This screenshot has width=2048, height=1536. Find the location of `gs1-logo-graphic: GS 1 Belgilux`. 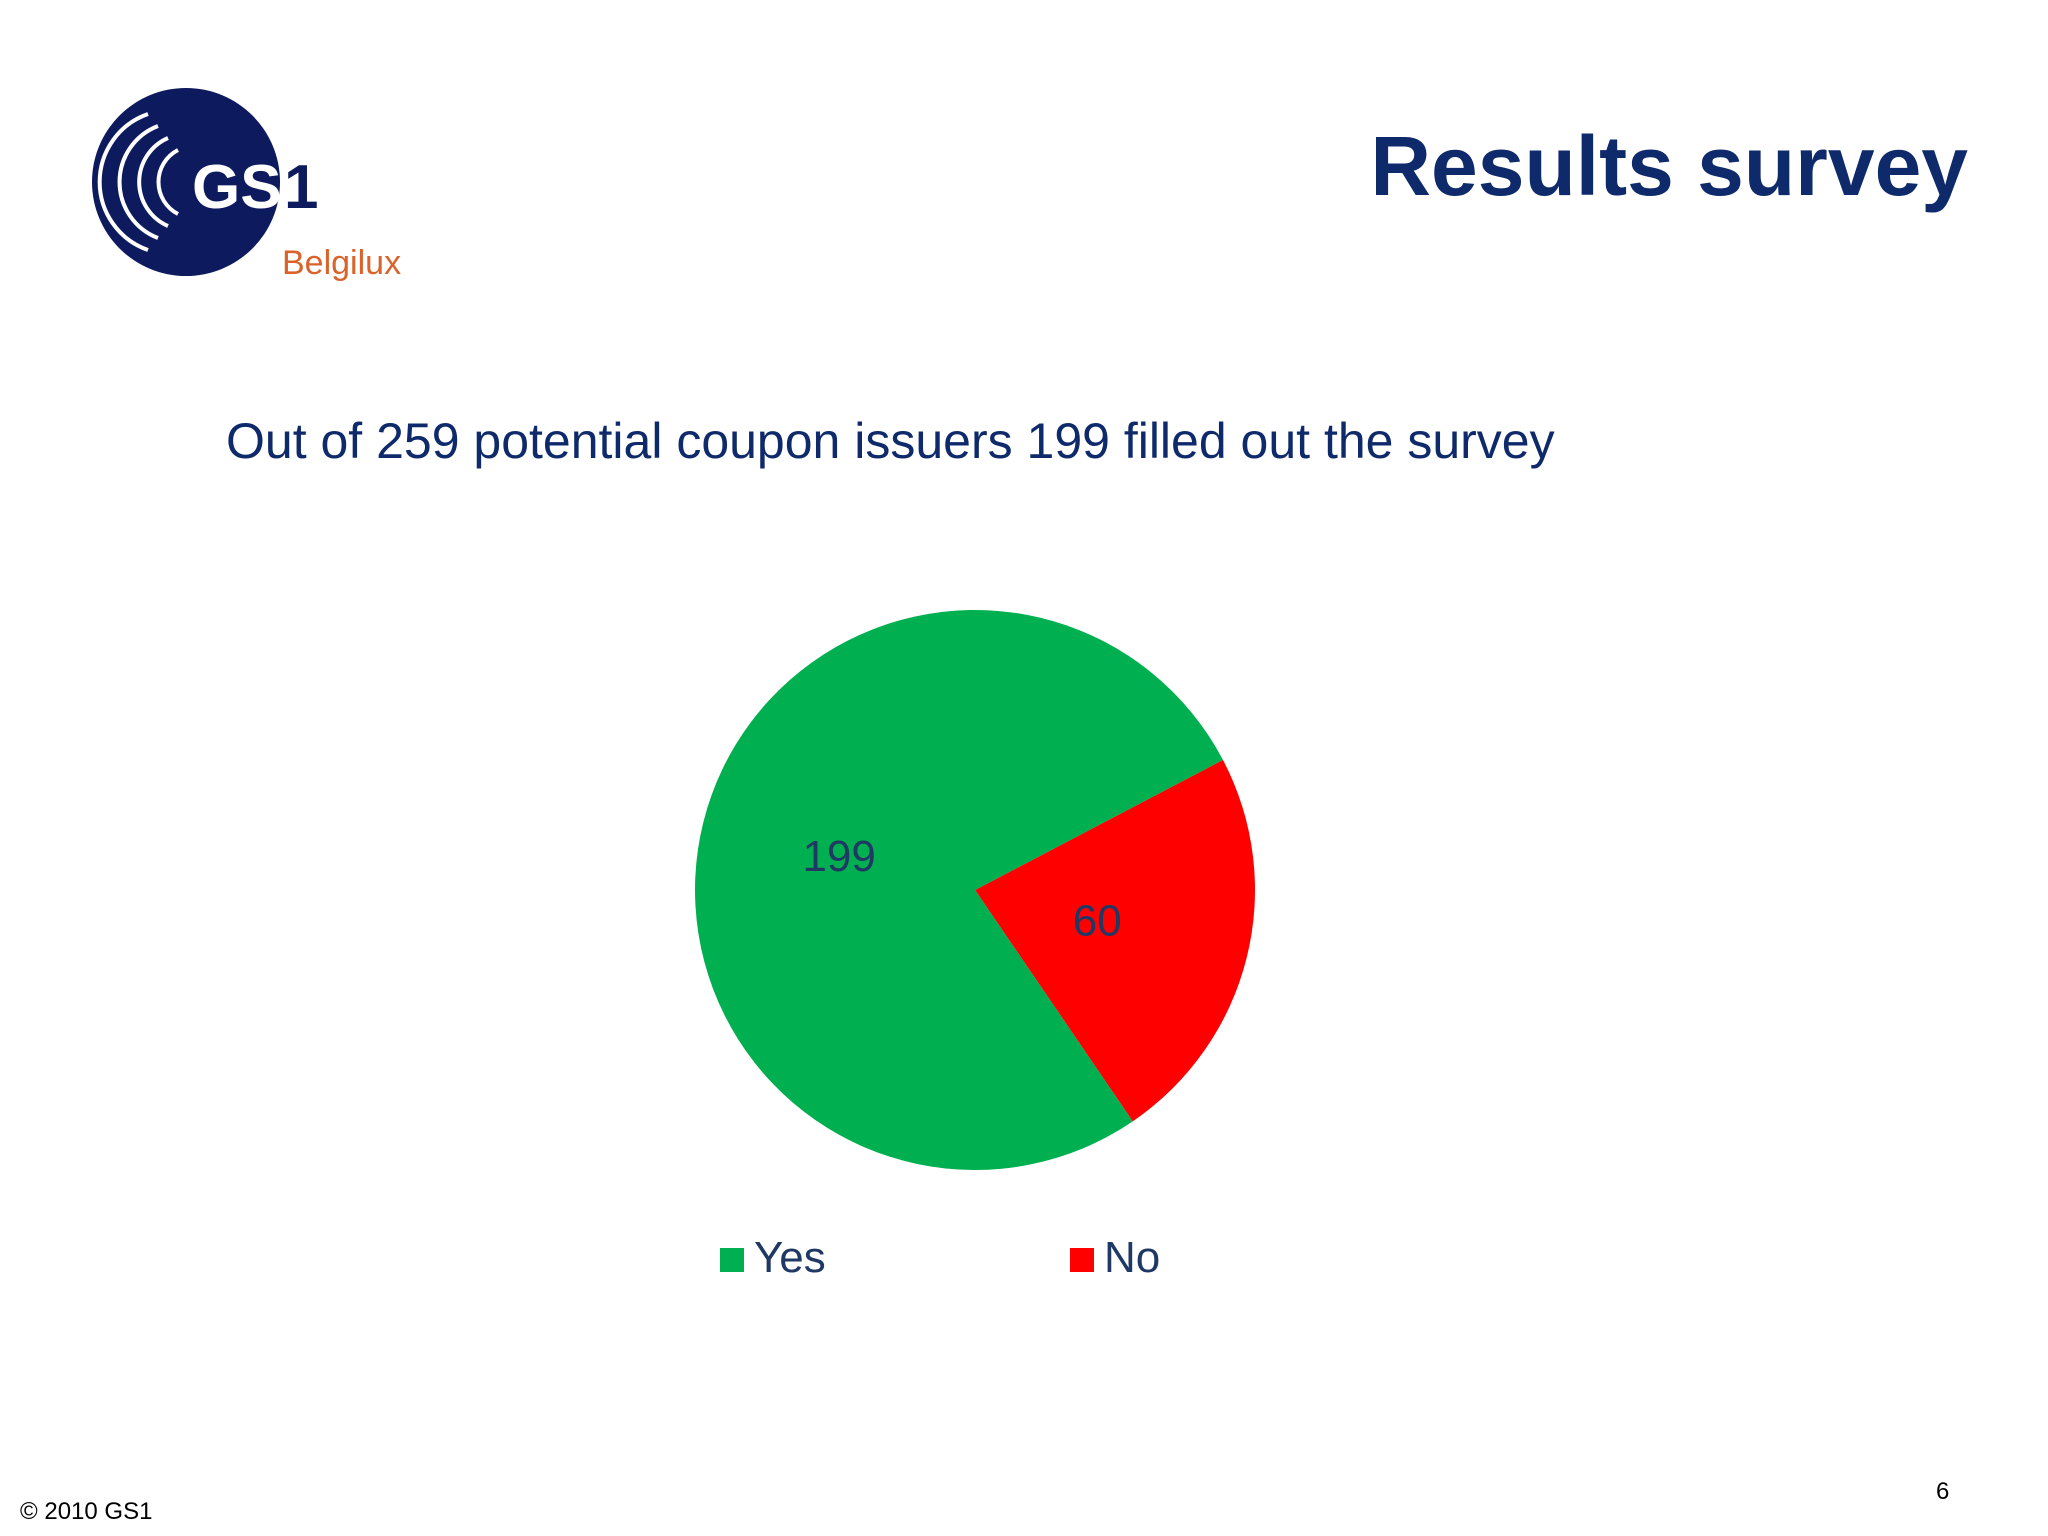

gs1-logo-graphic: GS 1 Belgilux is located at coordinates (246, 185).